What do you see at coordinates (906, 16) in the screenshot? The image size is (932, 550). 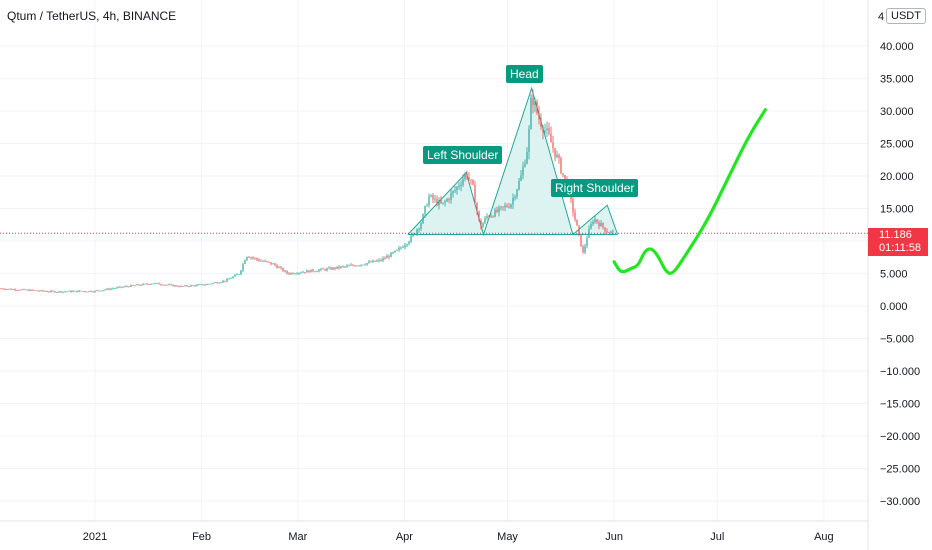 I see `currency-badge: USDT` at bounding box center [906, 16].